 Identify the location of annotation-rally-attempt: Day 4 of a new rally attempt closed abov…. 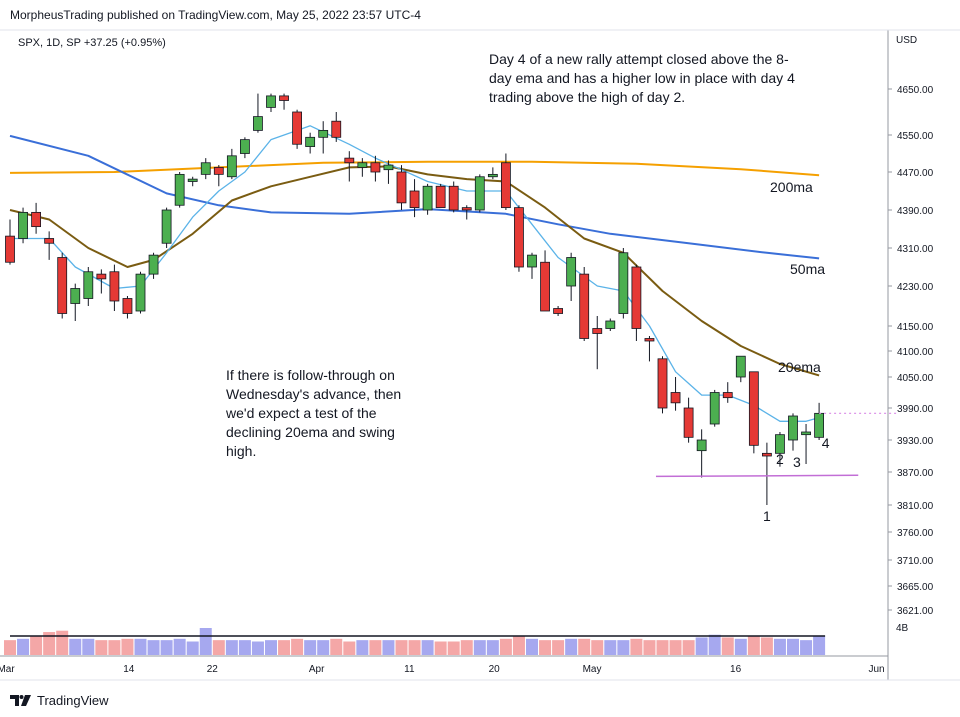
(642, 78).